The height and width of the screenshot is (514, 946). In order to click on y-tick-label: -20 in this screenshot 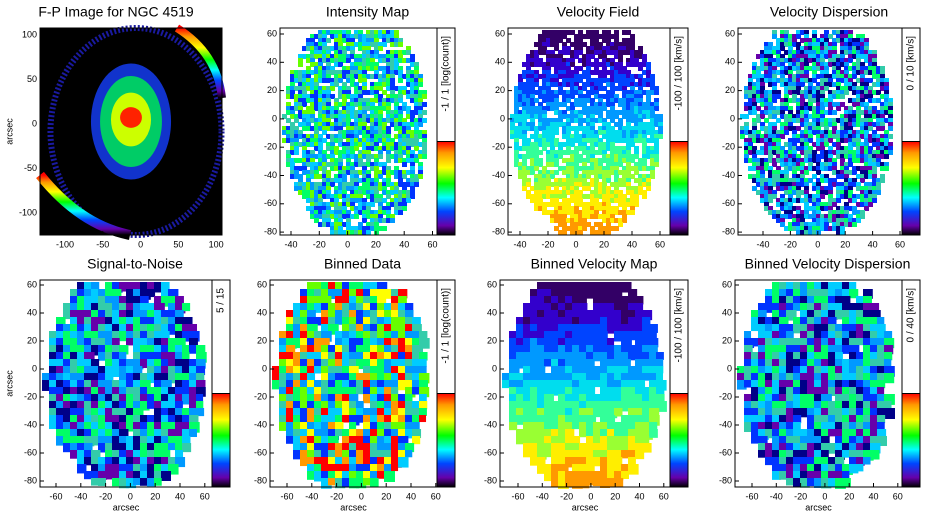, I will do `click(498, 147)`.